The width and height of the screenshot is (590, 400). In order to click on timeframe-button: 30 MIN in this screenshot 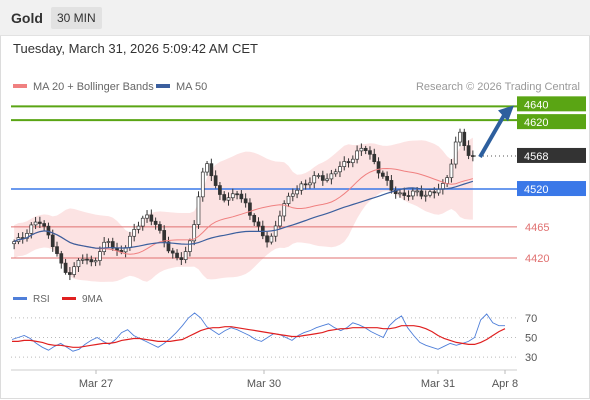, I will do `click(76, 18)`.